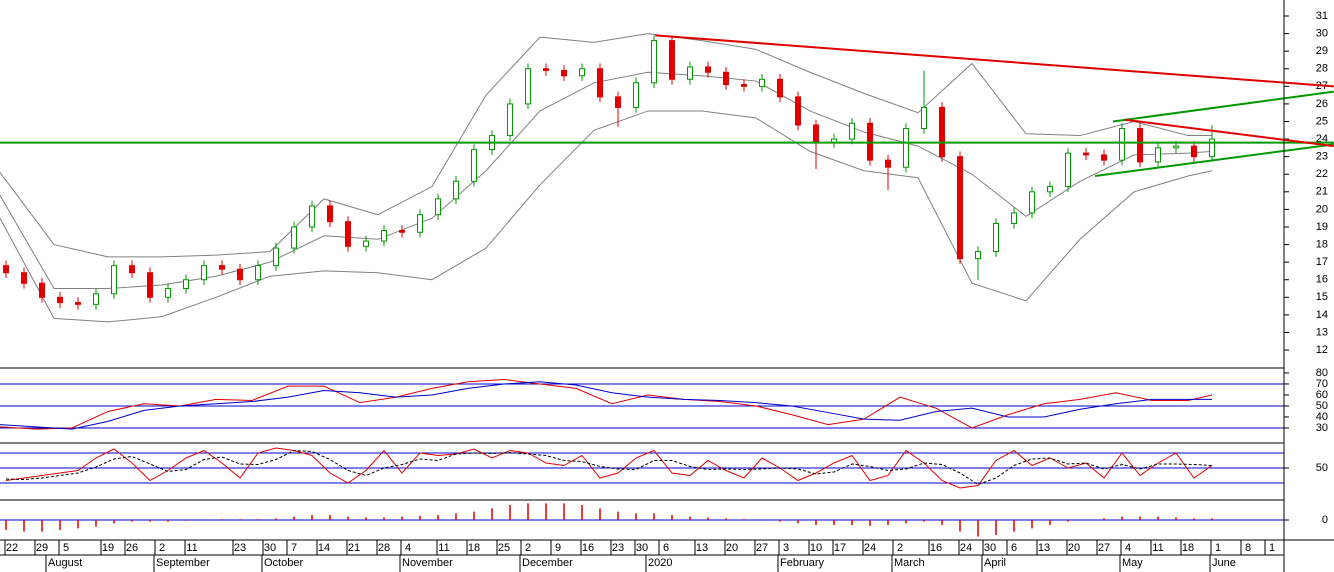 This screenshot has width=1334, height=572. I want to click on y-tick-label: 20, so click(1322, 209).